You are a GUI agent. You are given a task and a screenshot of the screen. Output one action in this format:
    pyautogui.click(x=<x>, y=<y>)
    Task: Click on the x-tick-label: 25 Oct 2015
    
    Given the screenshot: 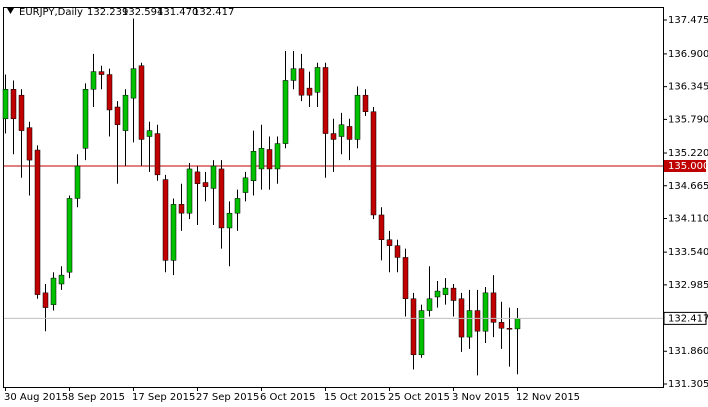 What is the action you would take?
    pyautogui.click(x=419, y=397)
    